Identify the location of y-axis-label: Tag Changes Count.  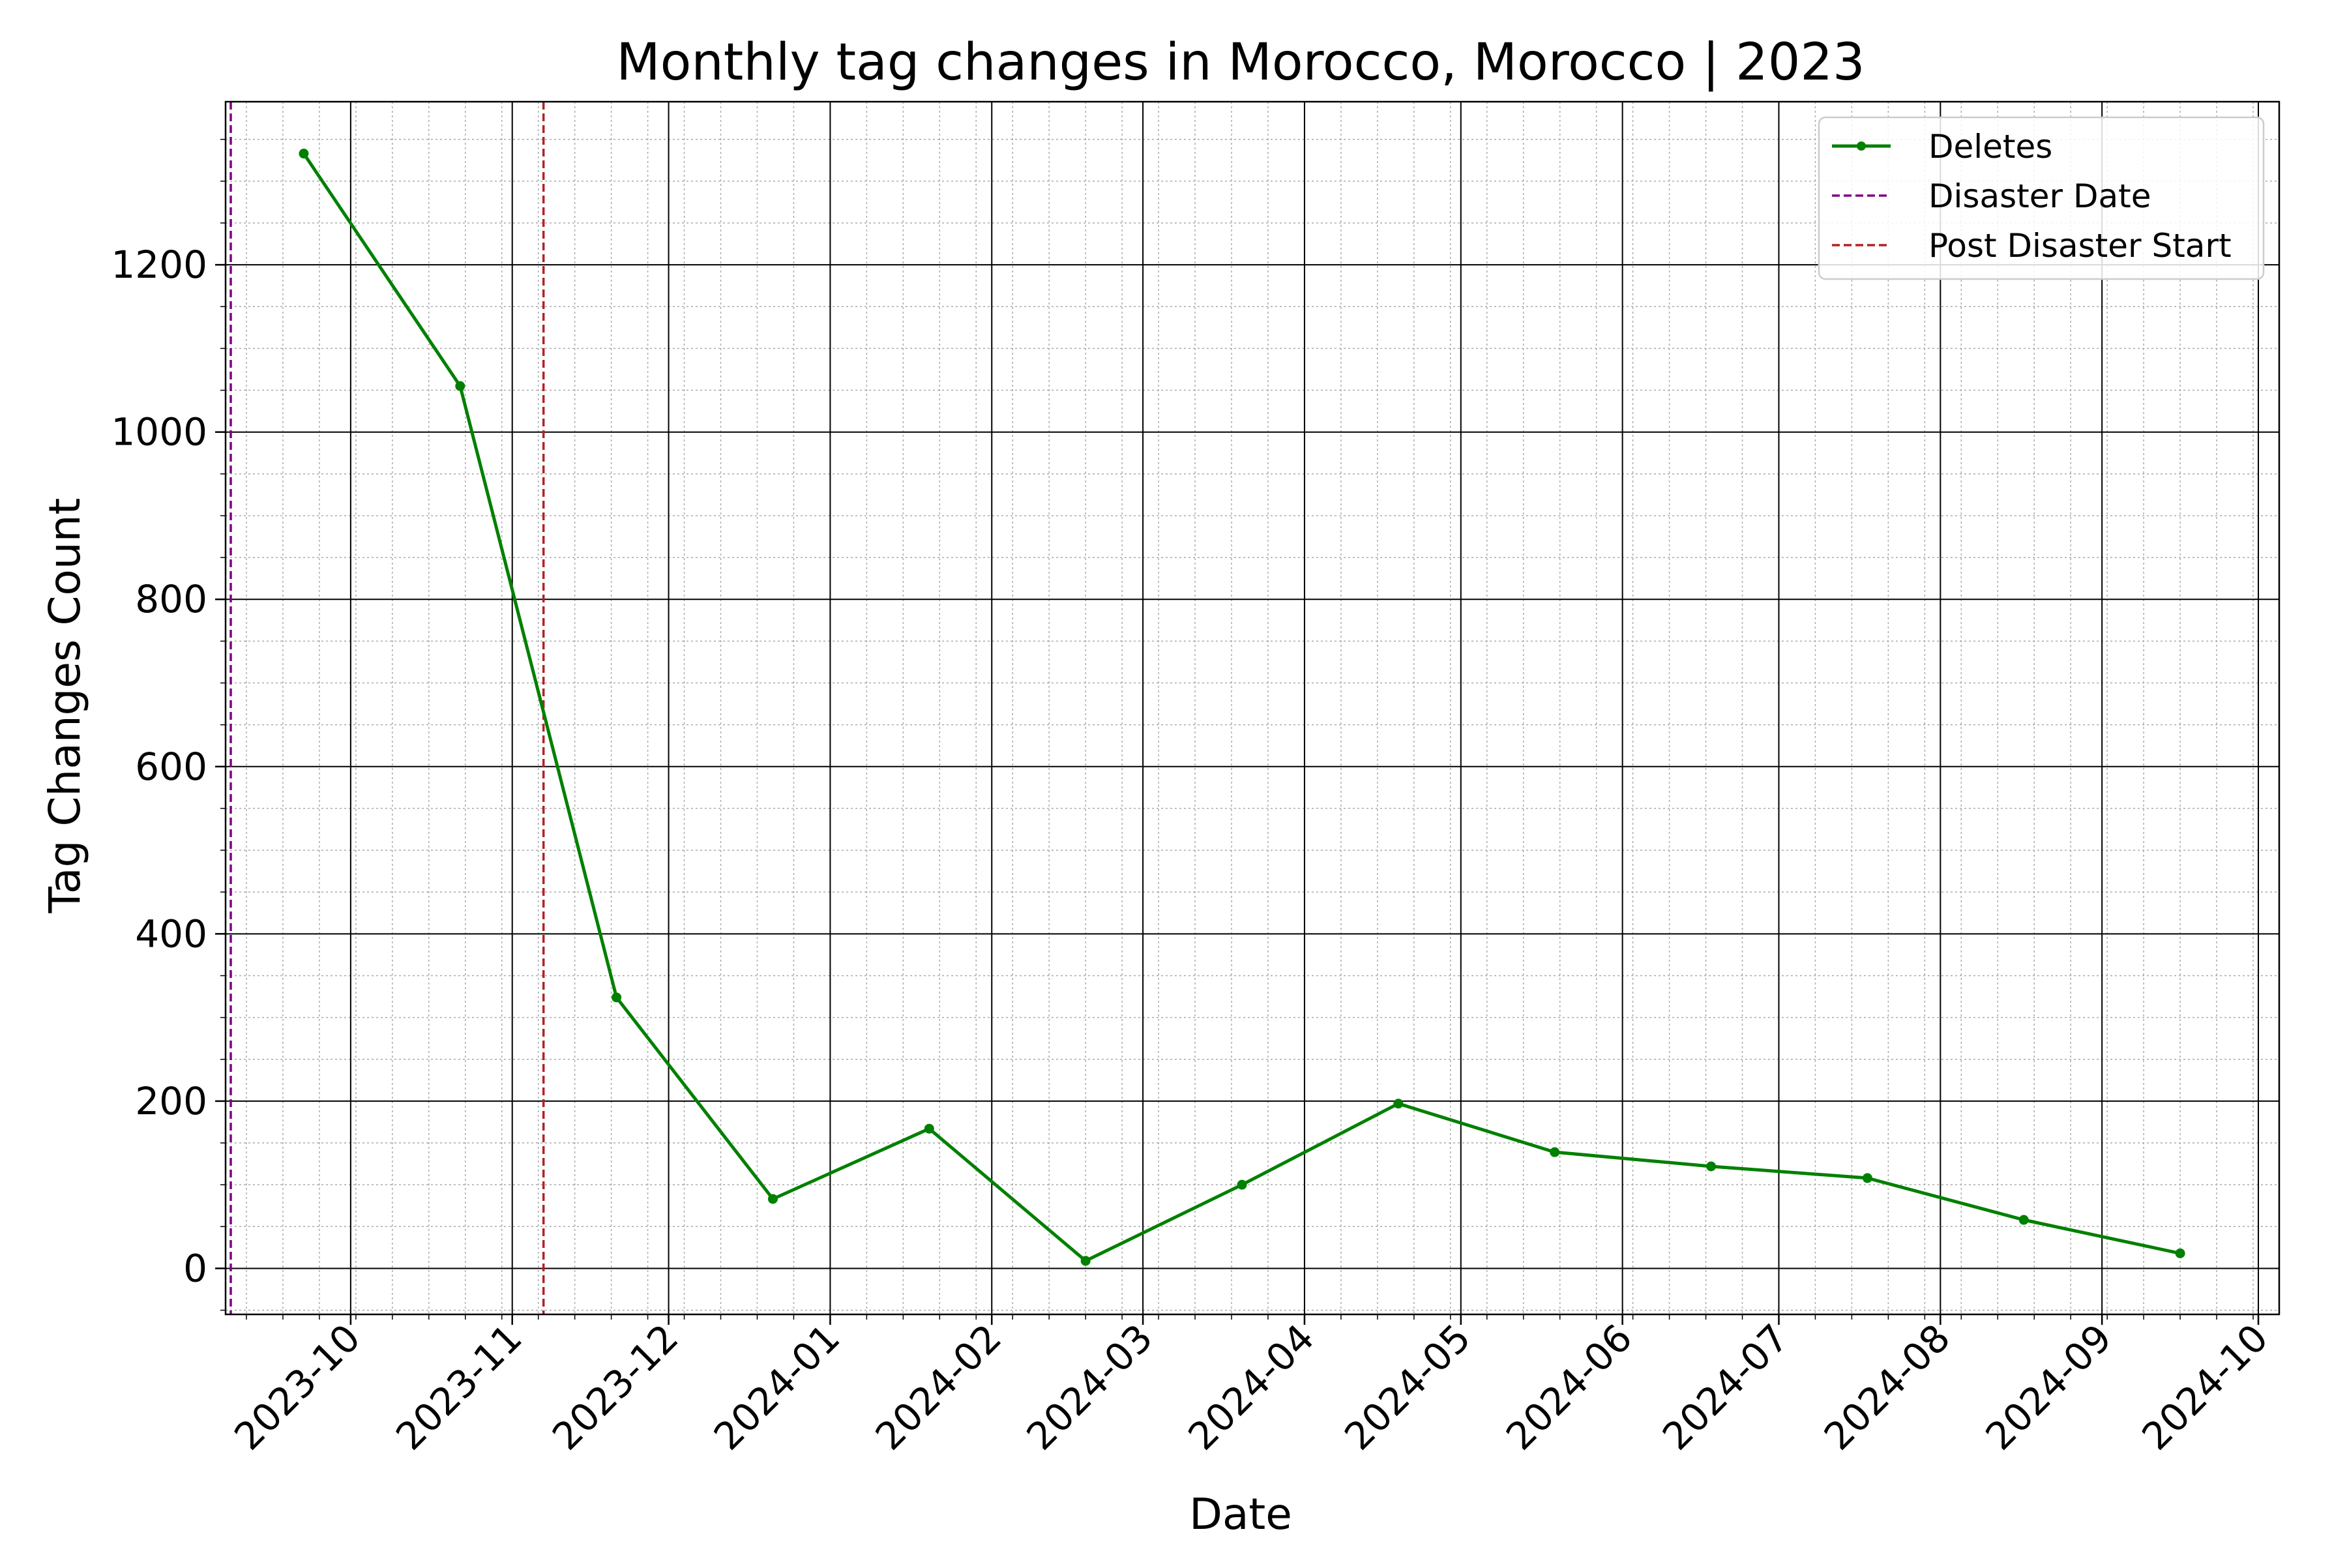
(65, 706).